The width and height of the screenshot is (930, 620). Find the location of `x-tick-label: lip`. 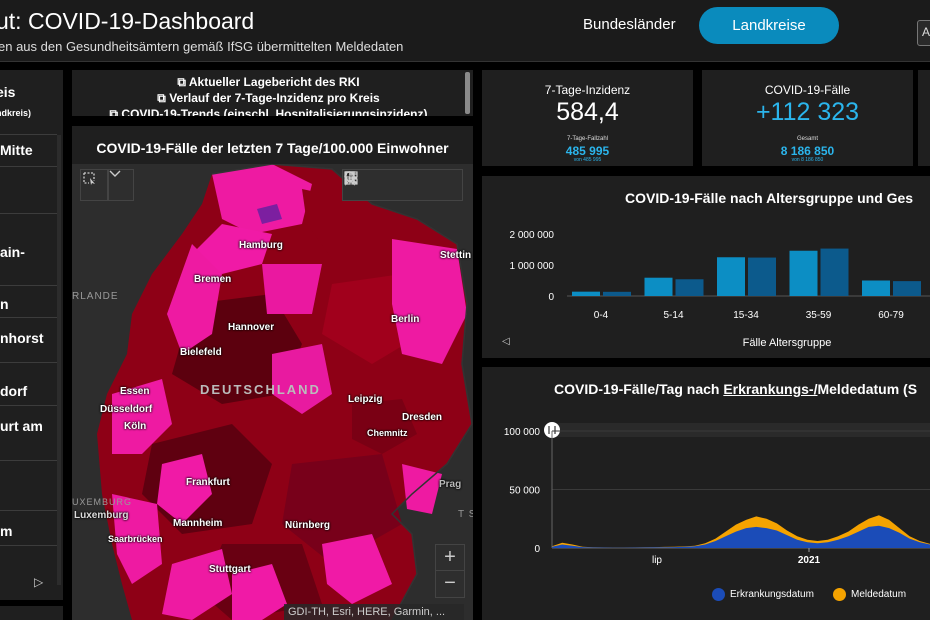

x-tick-label: lip is located at coordinates (657, 560).